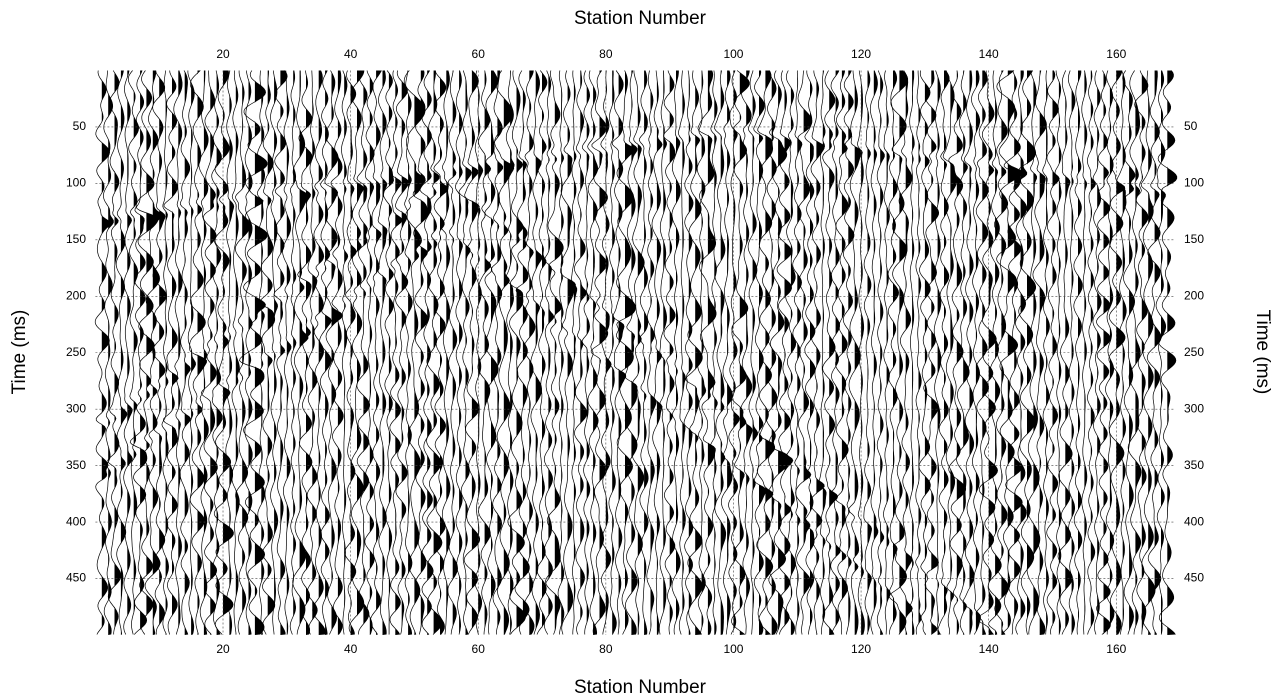  I want to click on y-tick-label: 50, so click(1191, 126).